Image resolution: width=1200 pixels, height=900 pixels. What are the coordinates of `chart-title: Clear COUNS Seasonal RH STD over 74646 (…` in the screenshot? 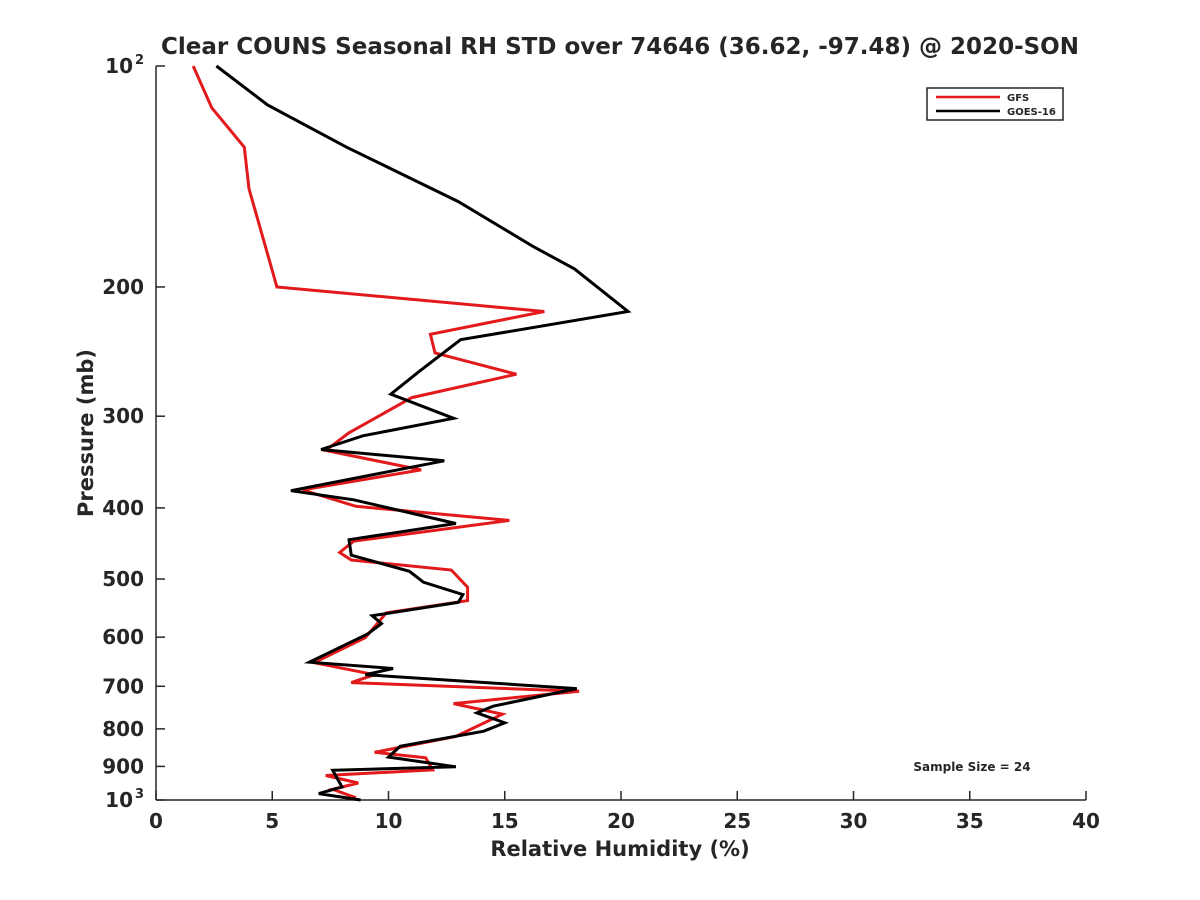 It's located at (620, 47).